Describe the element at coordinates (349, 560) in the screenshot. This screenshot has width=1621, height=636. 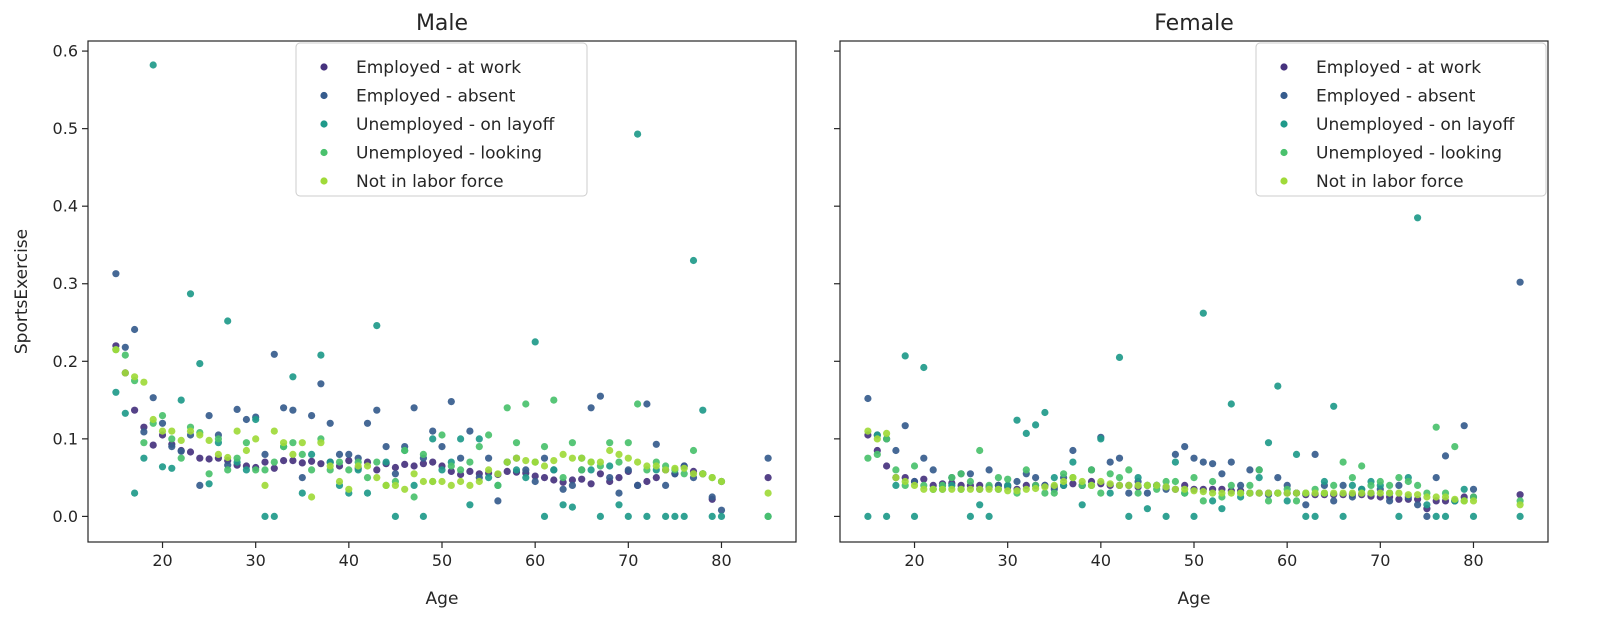
I see `x-tick-label: 40` at that location.